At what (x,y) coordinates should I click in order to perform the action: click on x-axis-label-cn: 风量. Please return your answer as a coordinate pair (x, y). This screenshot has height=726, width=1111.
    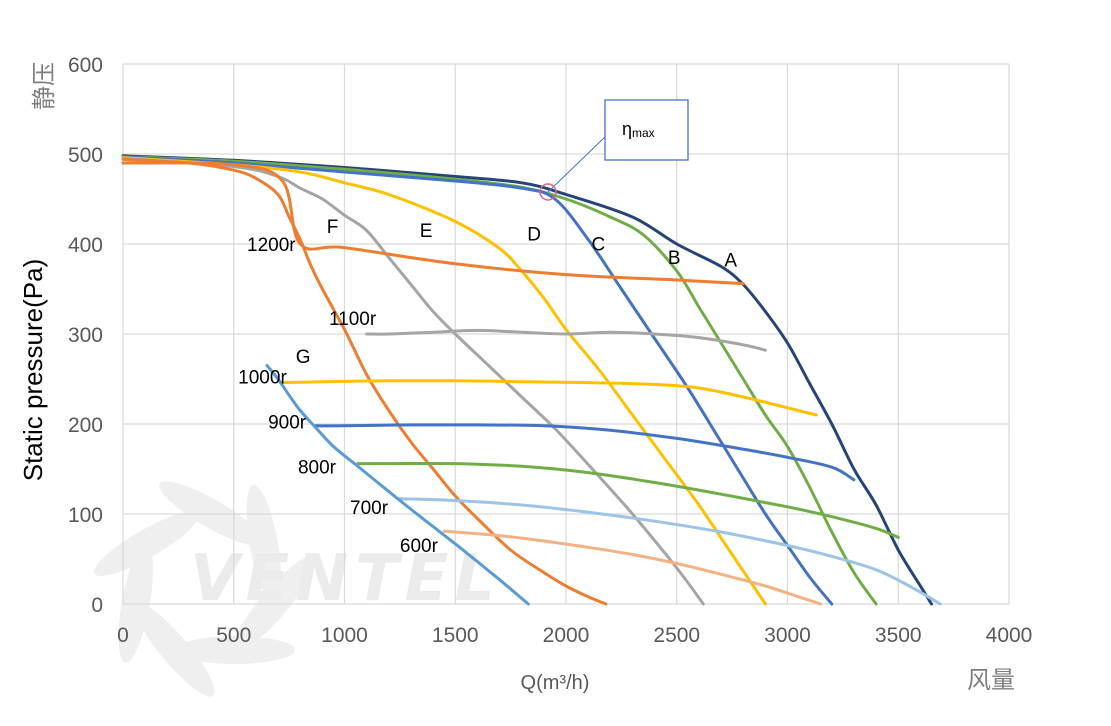
    Looking at the image, I should click on (991, 680).